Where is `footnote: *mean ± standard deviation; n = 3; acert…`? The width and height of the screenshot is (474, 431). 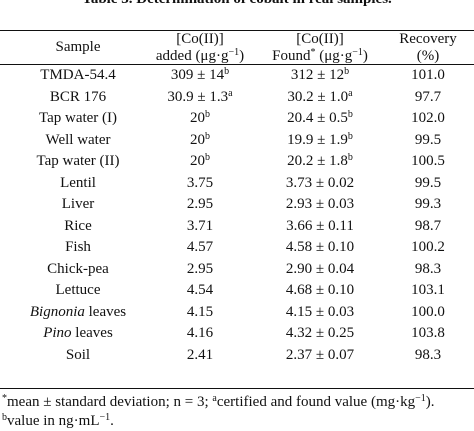 footnote: *mean ± standard deviation; n = 3; acert… is located at coordinates (218, 402).